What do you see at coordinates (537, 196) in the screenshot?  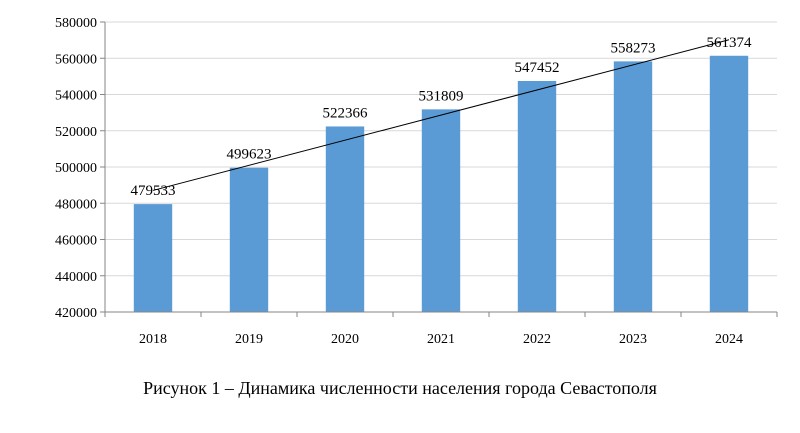 I see `bar-2022` at bounding box center [537, 196].